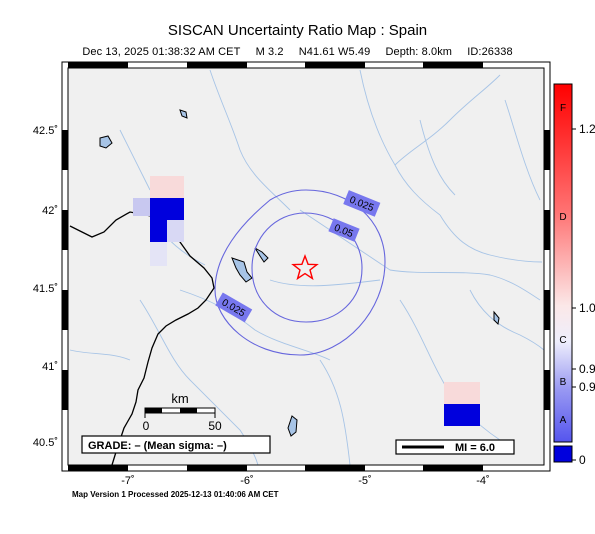  What do you see at coordinates (490, 52) in the screenshot?
I see `event-id: ID:26338` at bounding box center [490, 52].